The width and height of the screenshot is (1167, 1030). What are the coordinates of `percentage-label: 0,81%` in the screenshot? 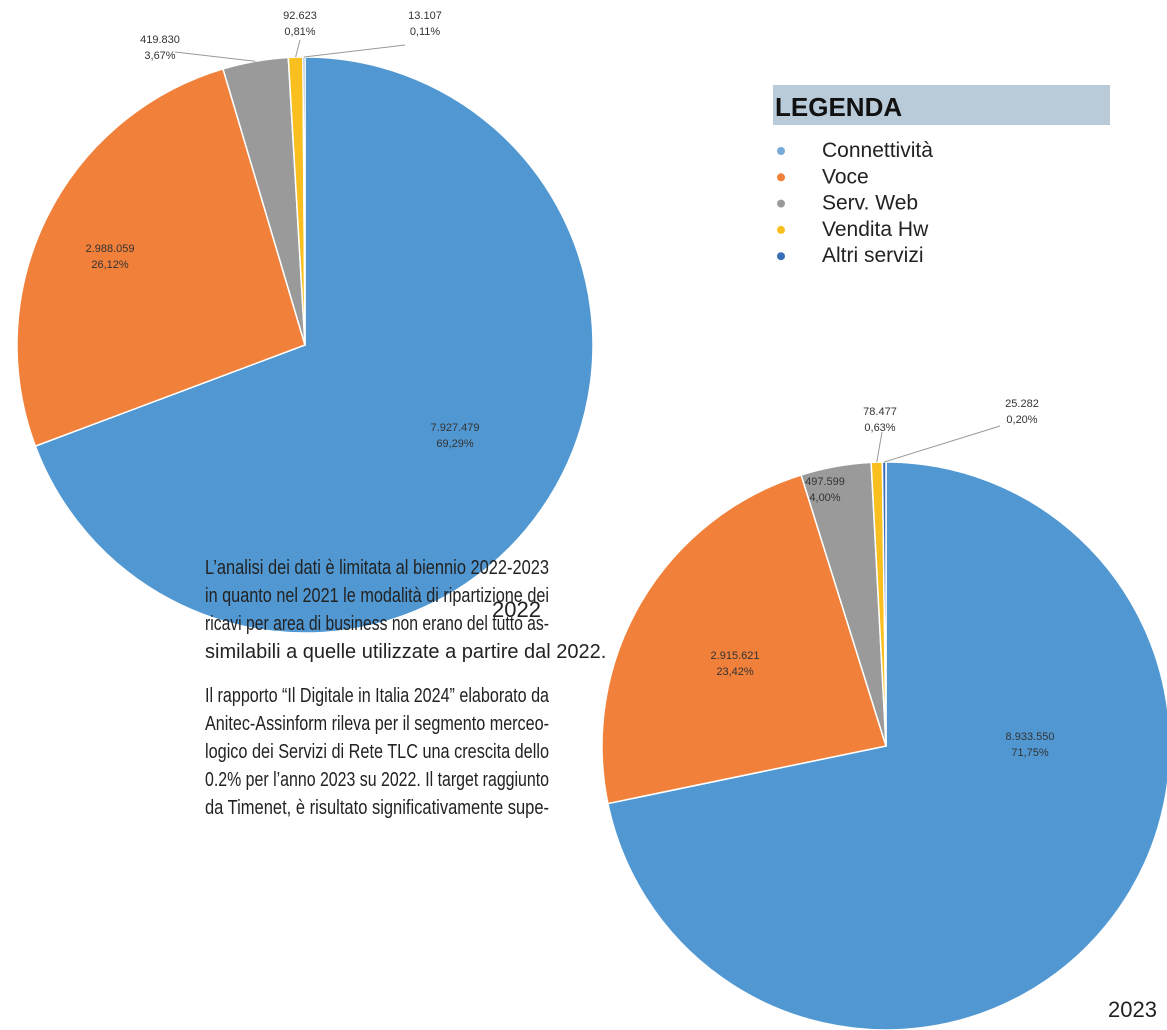 It's located at (299, 32).